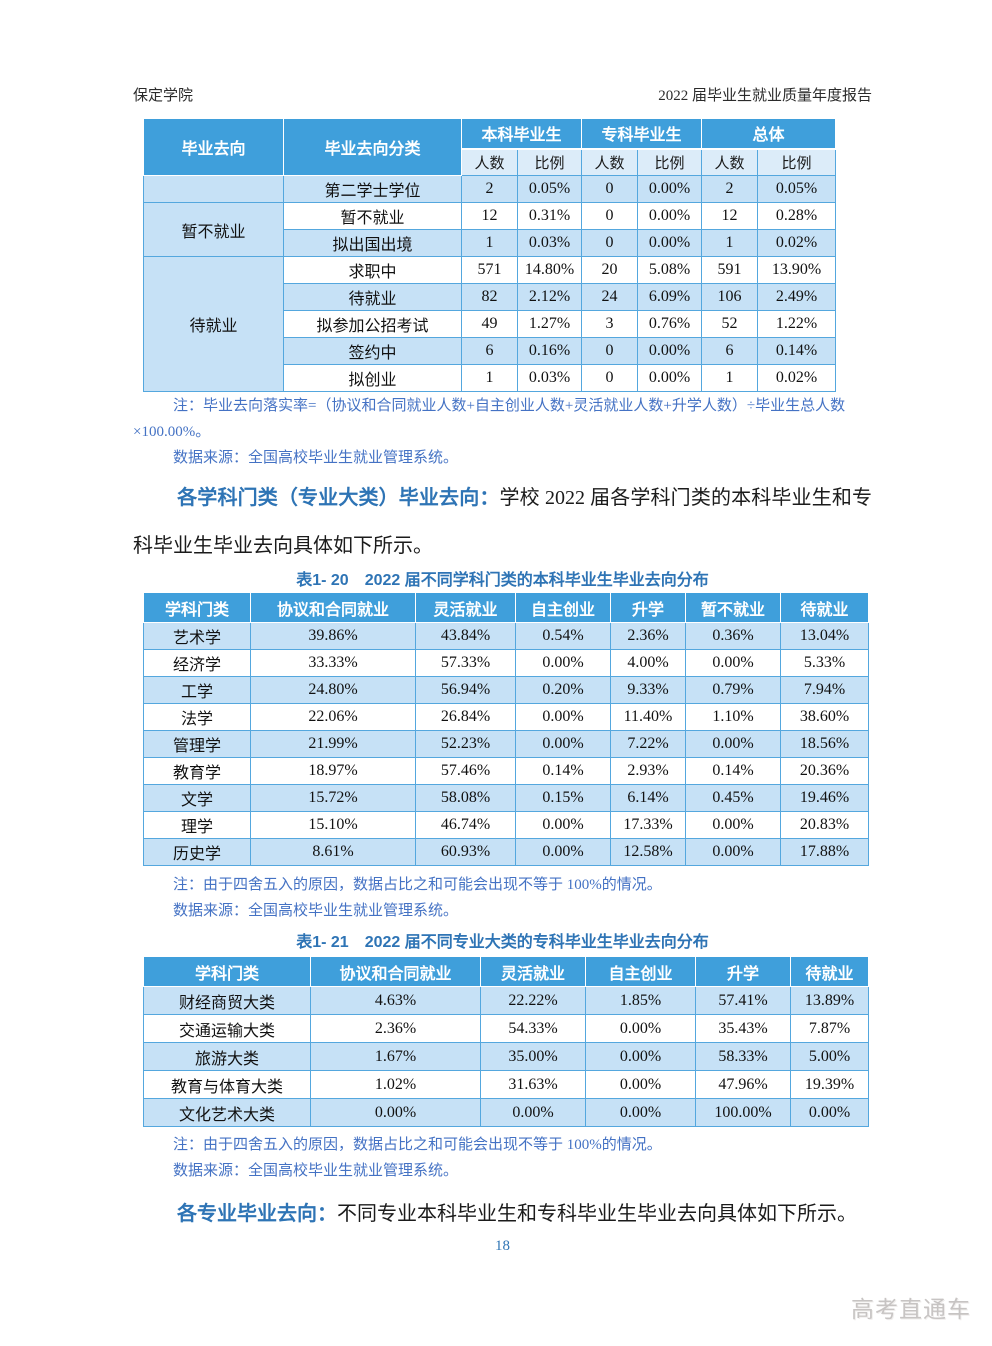  What do you see at coordinates (824, 663) in the screenshot?
I see `value-cell: 5.33%` at bounding box center [824, 663].